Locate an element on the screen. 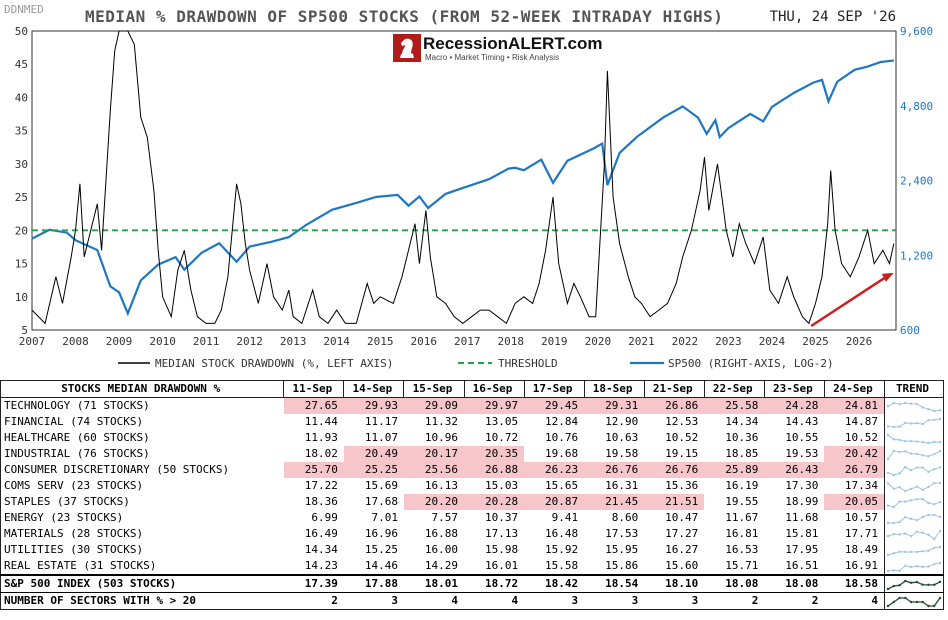  drawdown-value: 26.23 is located at coordinates (554, 470).